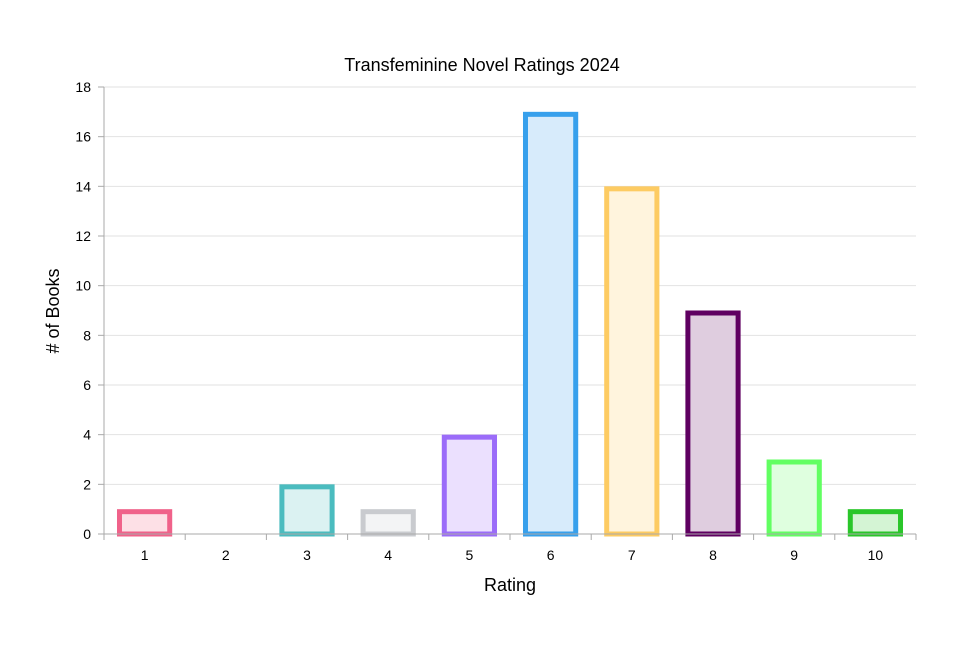 The image size is (960, 645). What do you see at coordinates (83, 186) in the screenshot?
I see `y-tick-label: 14` at bounding box center [83, 186].